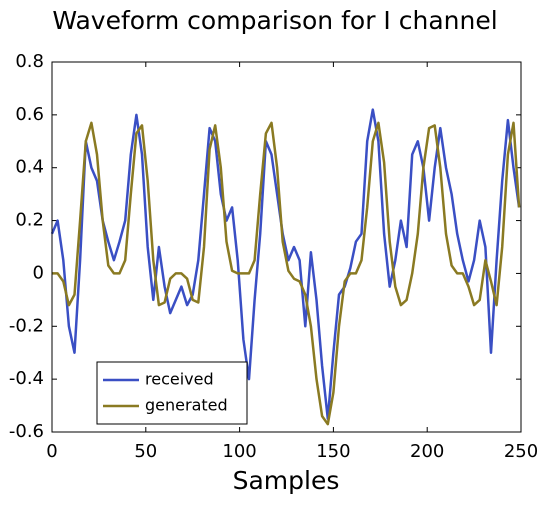 Image resolution: width=550 pixels, height=510 pixels. Describe the element at coordinates (427, 451) in the screenshot. I see `x-tick-label: 200` at that location.